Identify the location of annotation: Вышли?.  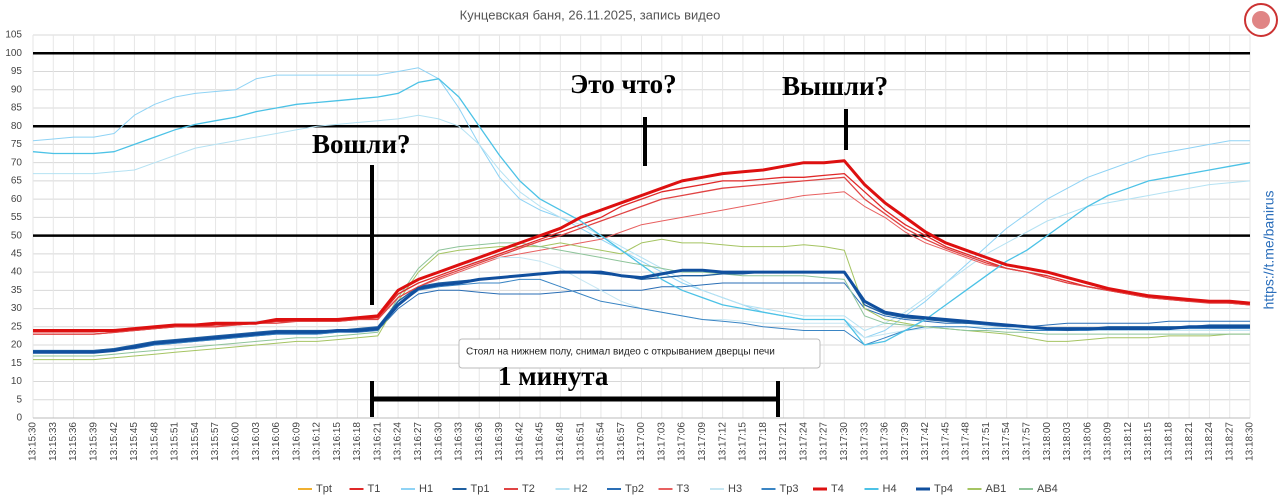
(835, 86).